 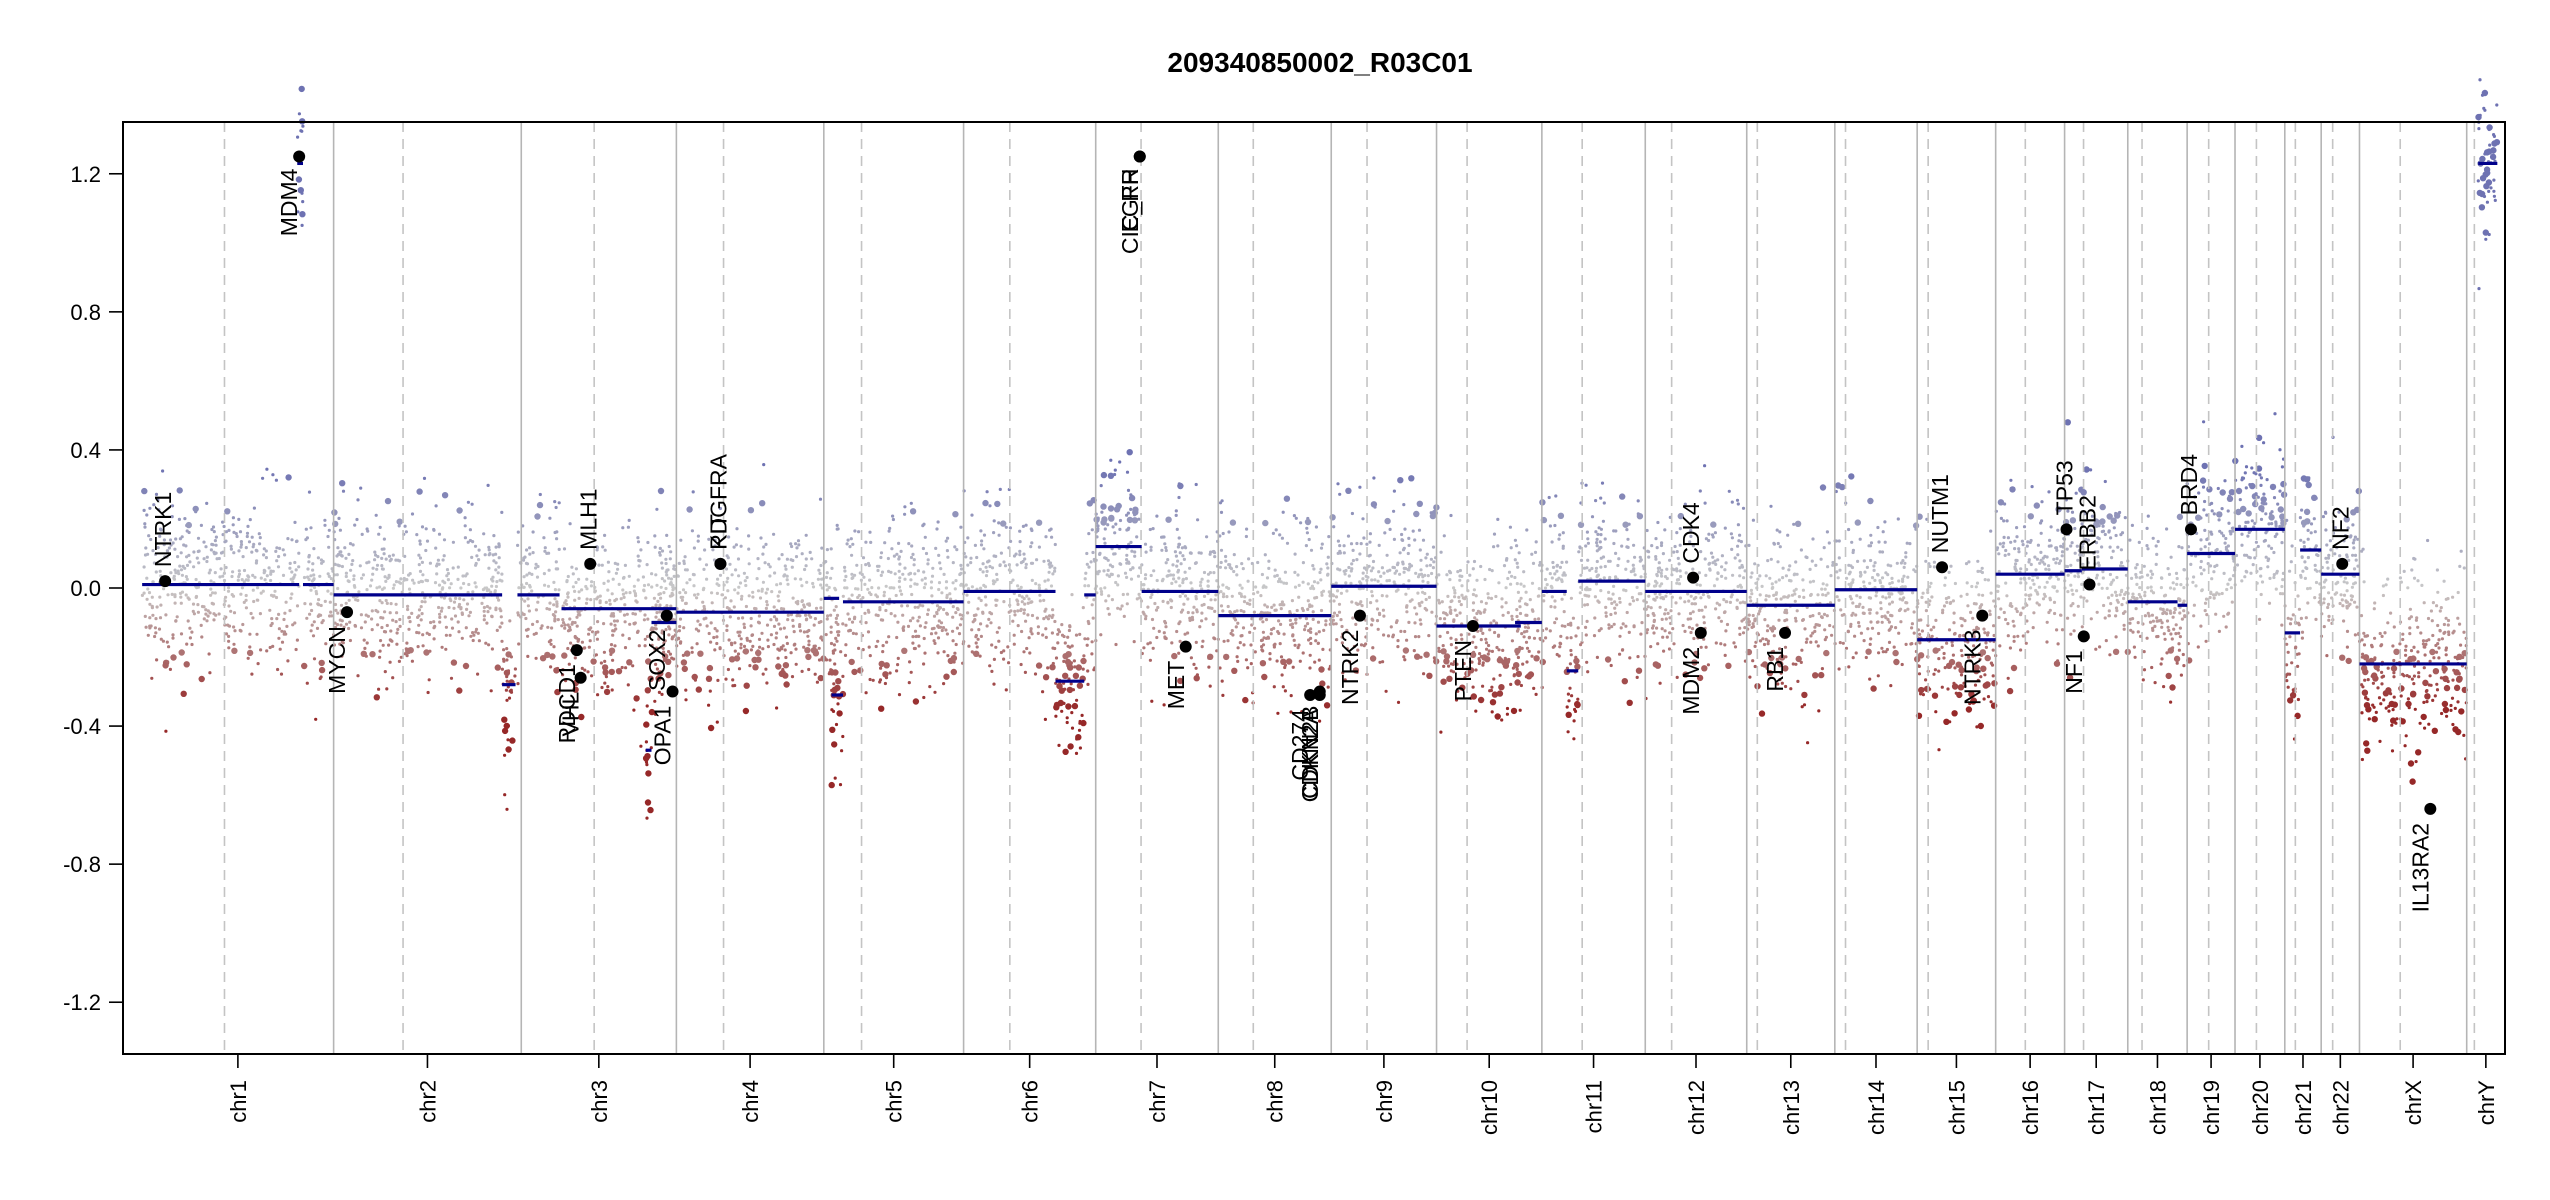 What do you see at coordinates (590, 563) in the screenshot?
I see `gene-point` at bounding box center [590, 563].